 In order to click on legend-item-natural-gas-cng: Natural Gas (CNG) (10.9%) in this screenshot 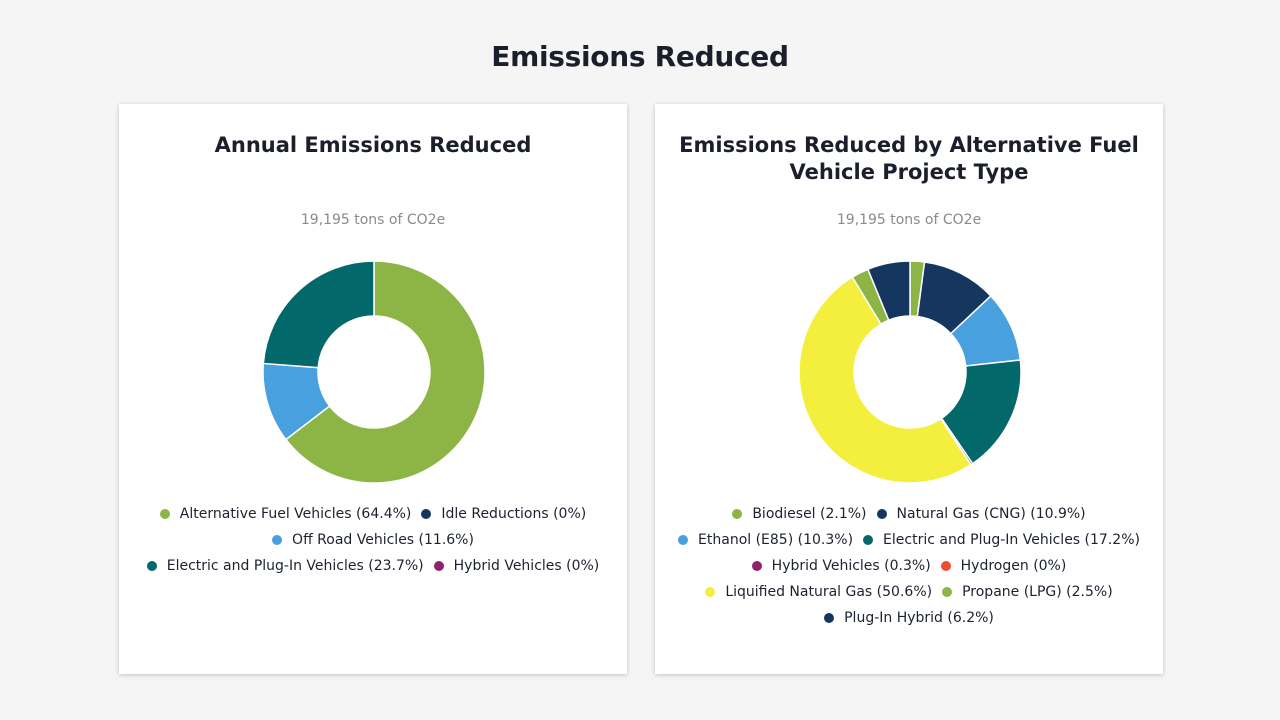, I will do `click(981, 514)`.